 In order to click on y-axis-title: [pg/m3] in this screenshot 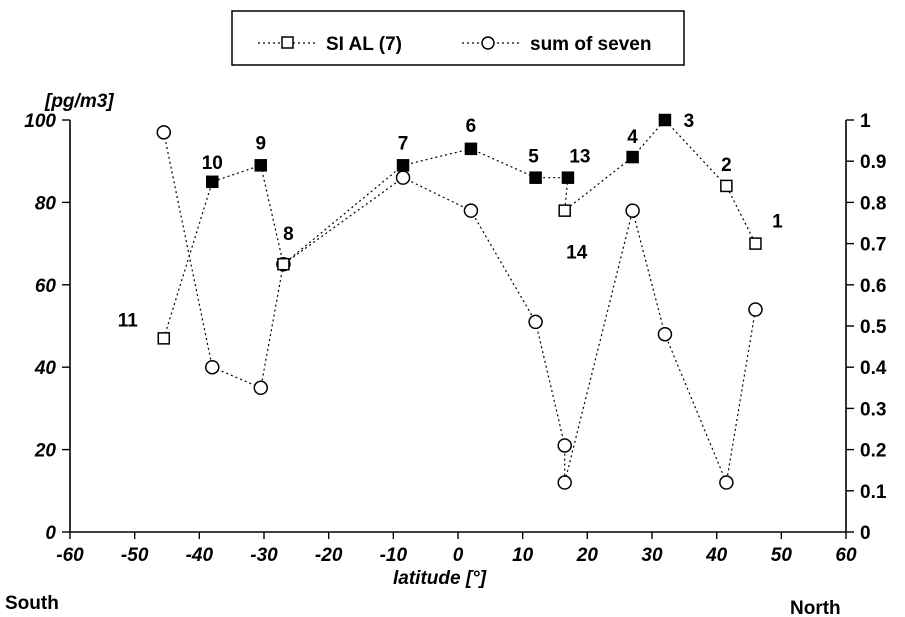, I will do `click(79, 101)`.